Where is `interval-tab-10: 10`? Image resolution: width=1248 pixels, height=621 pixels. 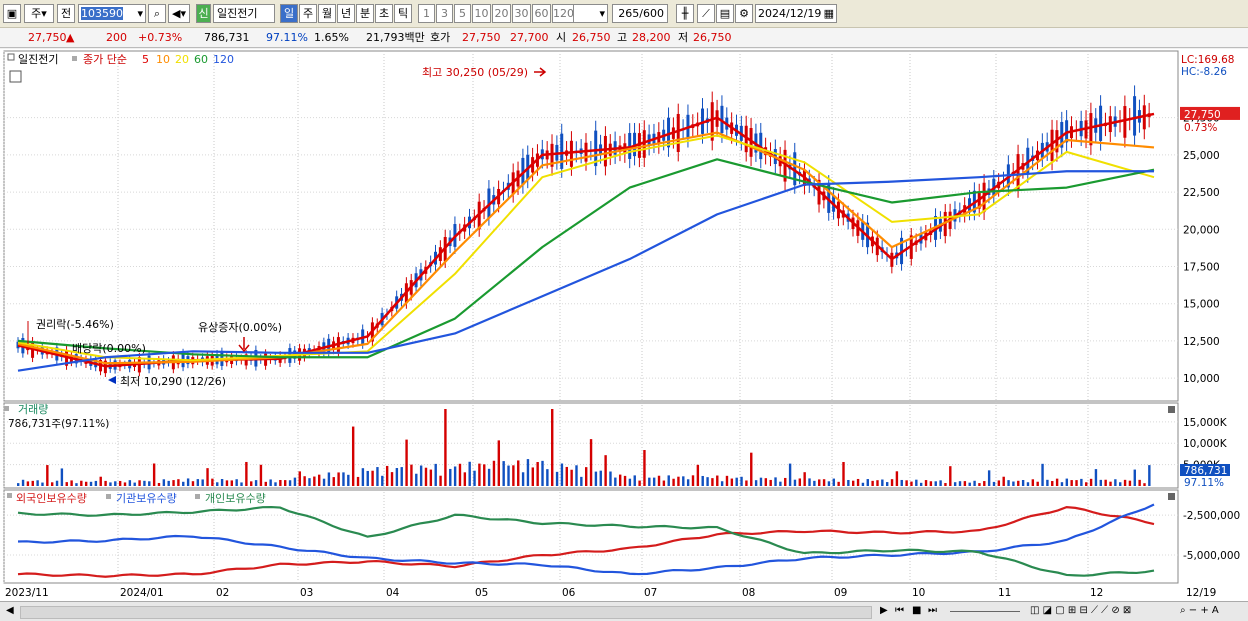 interval-tab-10: 10 is located at coordinates (481, 13).